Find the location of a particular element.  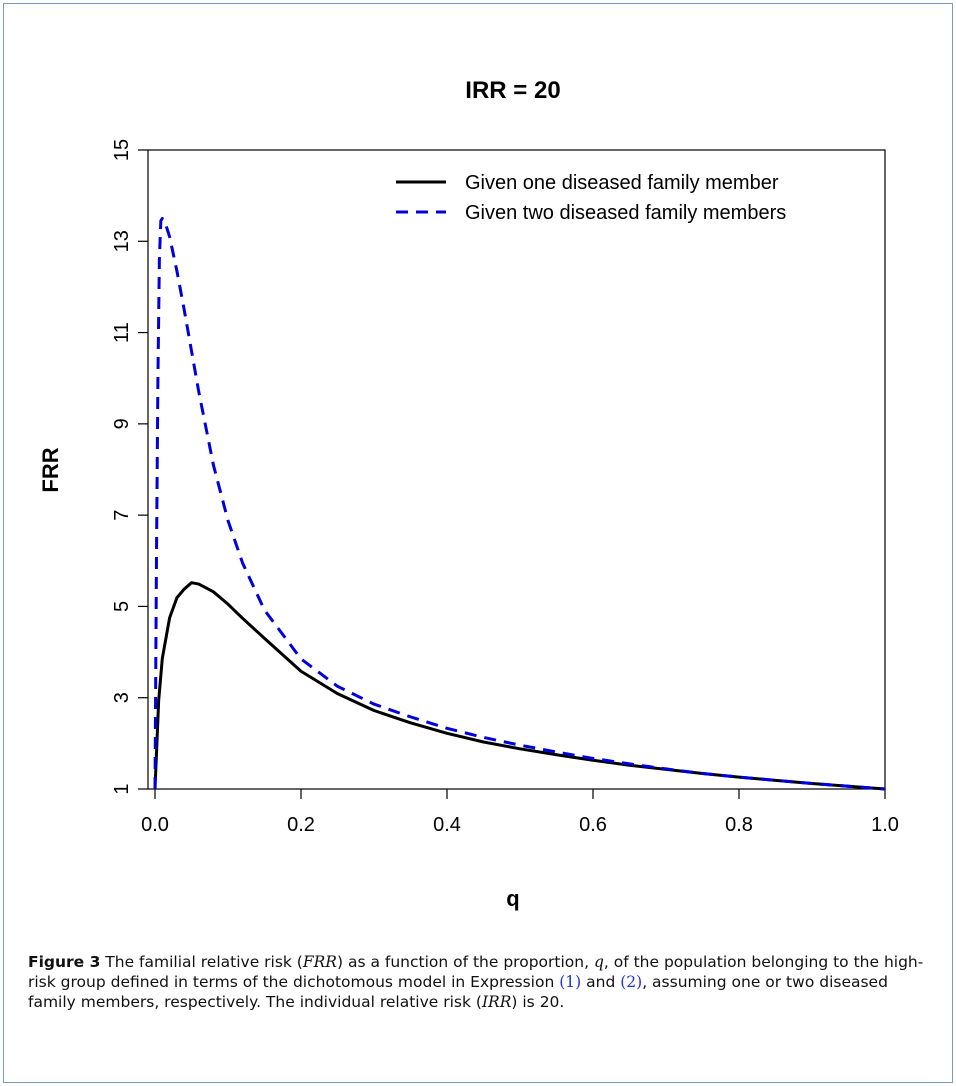

x-axis-label: q is located at coordinates (512, 898).